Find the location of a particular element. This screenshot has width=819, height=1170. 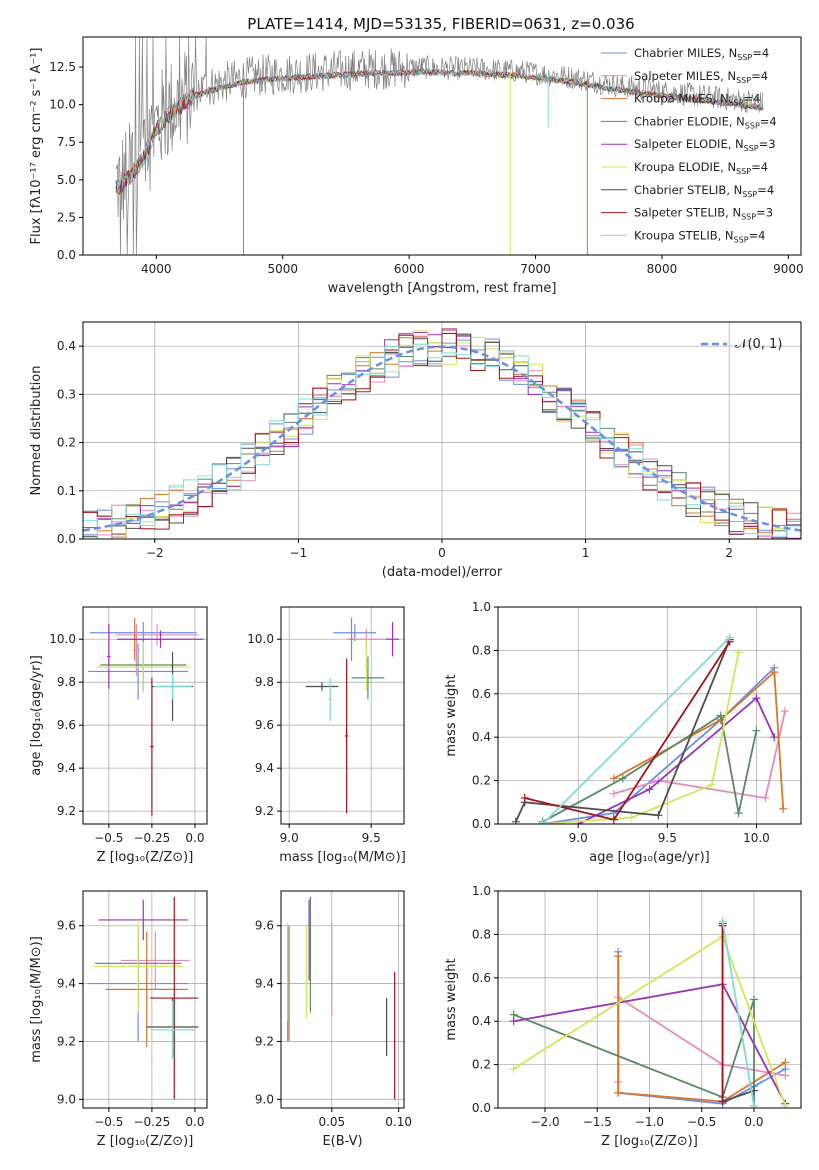

tick-label-x: −0.5 is located at coordinates (701, 1122).